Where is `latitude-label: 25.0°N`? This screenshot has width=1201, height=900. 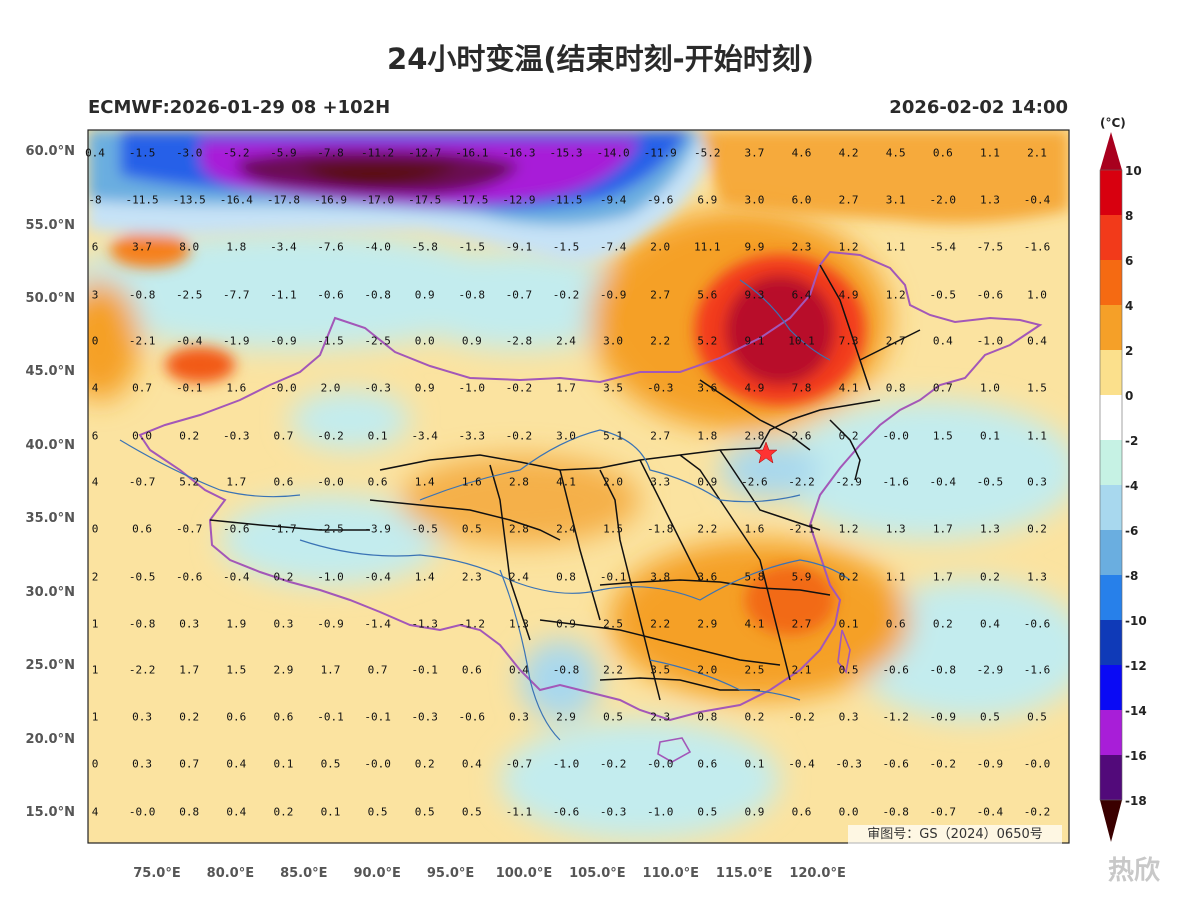
latitude-label: 25.0°N is located at coordinates (50, 665).